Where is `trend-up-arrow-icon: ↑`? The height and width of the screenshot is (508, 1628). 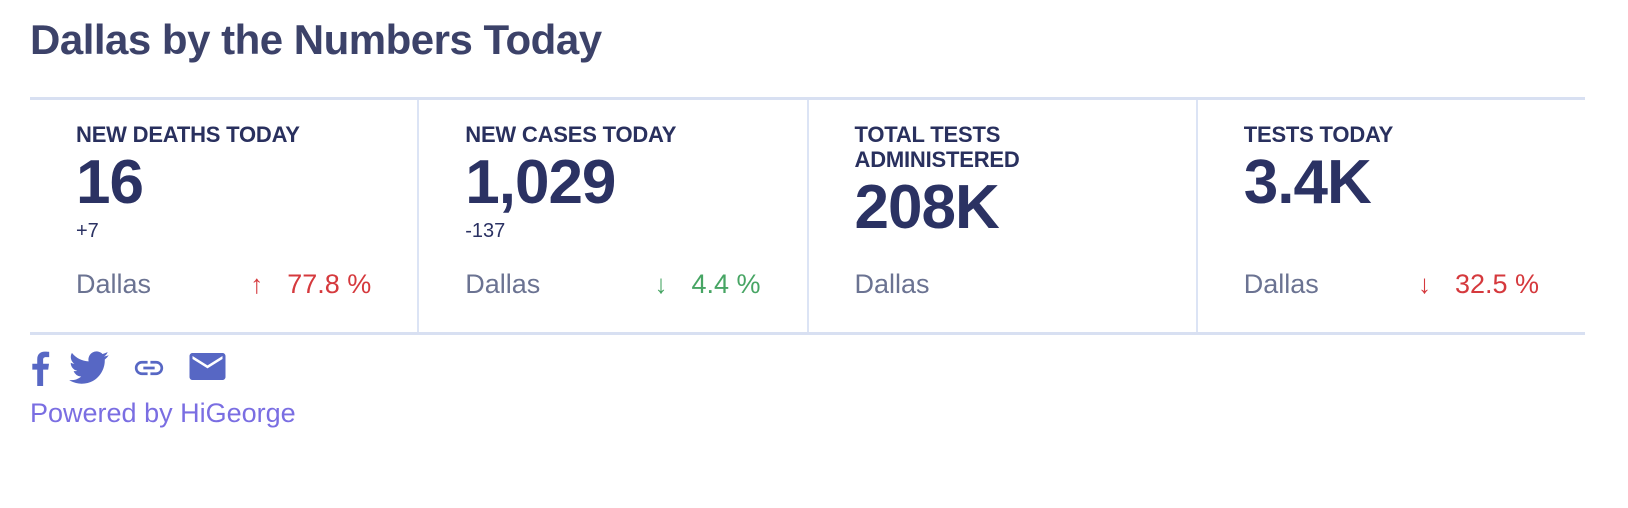
trend-up-arrow-icon: ↑ is located at coordinates (257, 283).